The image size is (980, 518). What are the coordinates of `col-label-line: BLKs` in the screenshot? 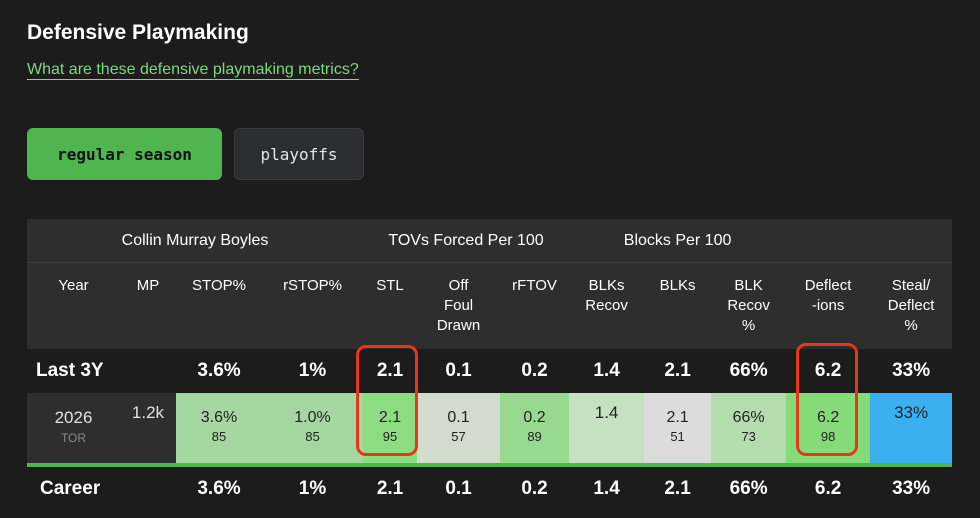 It's located at (606, 285).